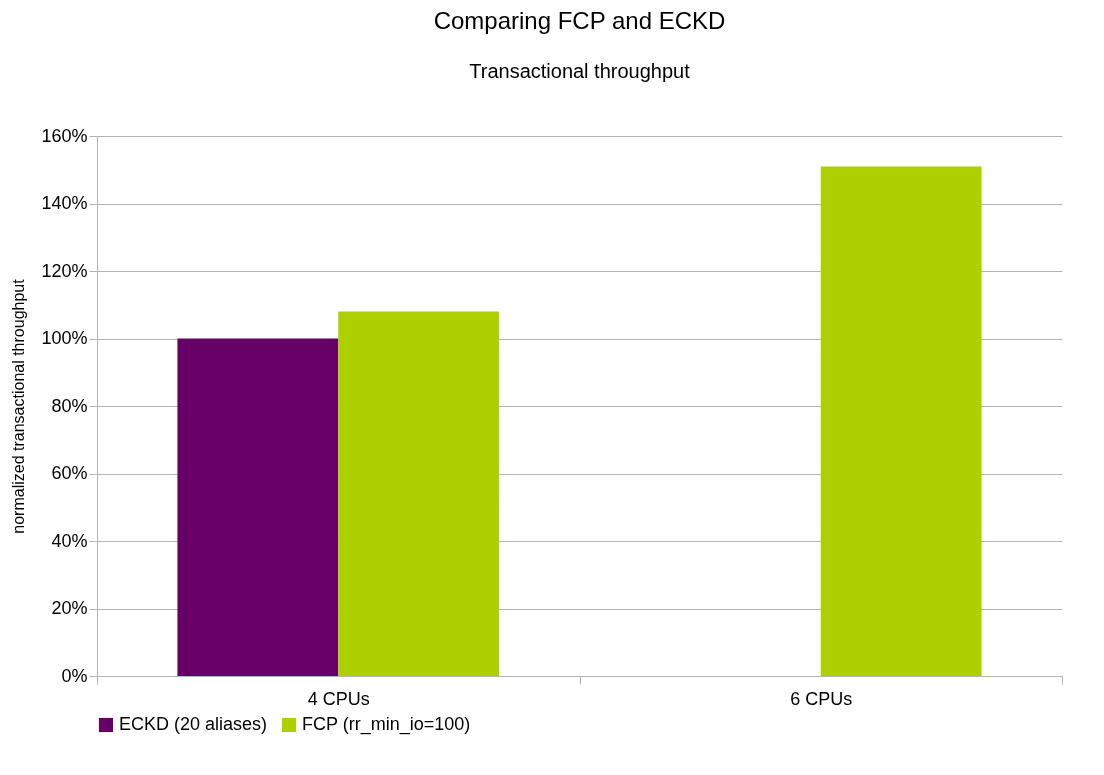 The image size is (1104, 775). I want to click on y-tick-label: 0%, so click(74, 675).